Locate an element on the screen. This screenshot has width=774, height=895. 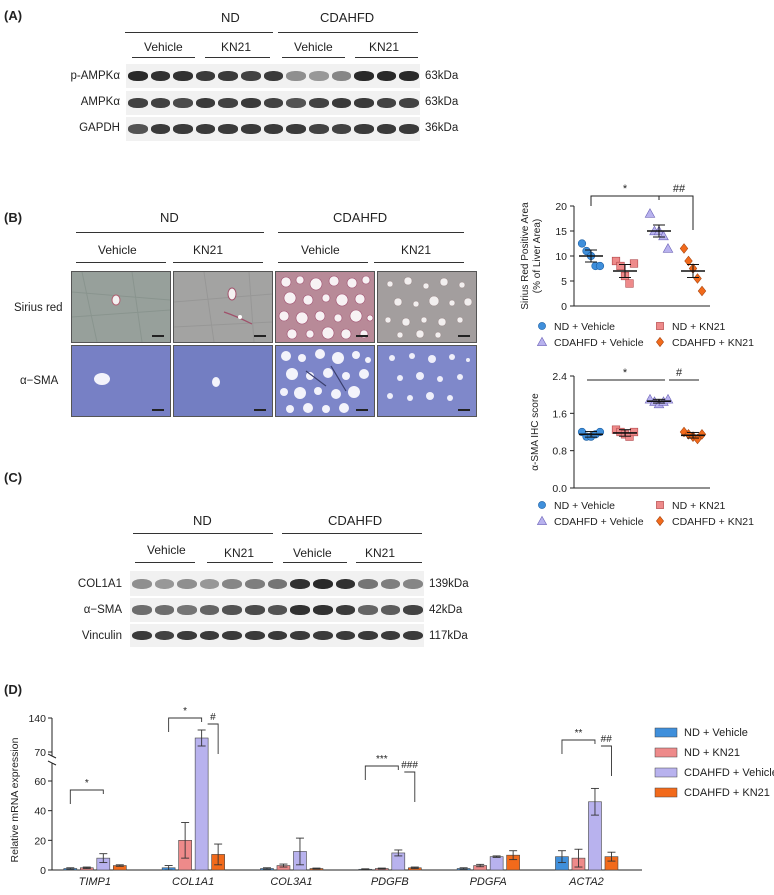
histo-sirius-cdahfd-kn21 is located at coordinates (427, 307).